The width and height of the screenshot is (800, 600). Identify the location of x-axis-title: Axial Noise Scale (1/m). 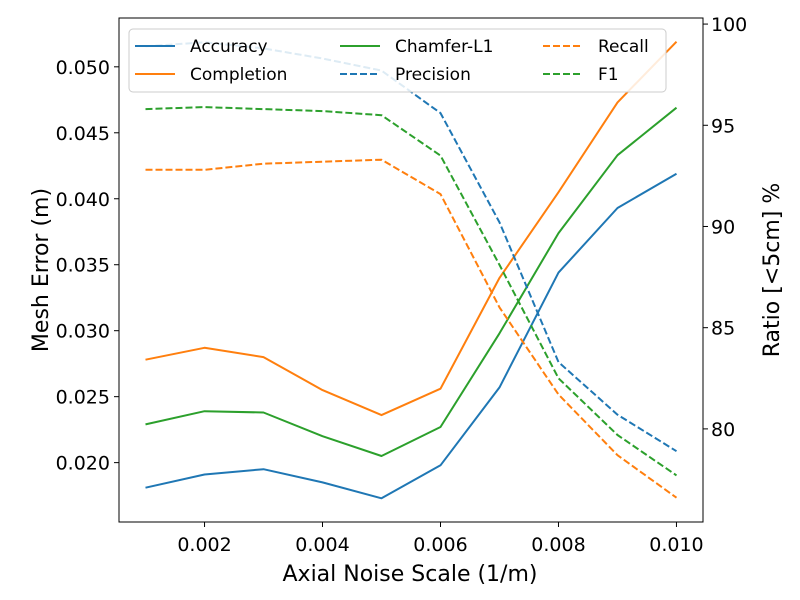
(410, 574).